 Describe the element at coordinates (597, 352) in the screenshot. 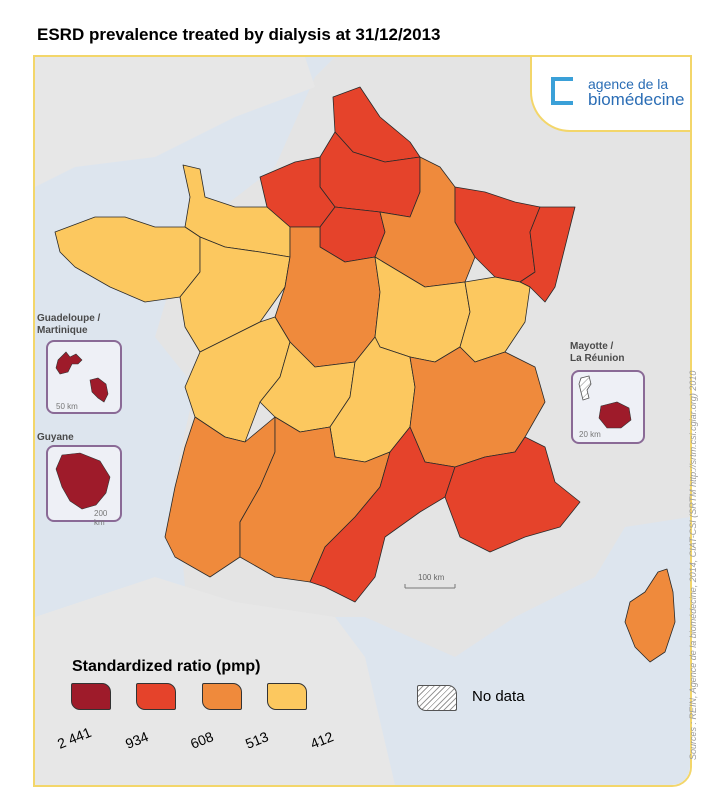

I see `inset-label-mayotte: Mayotte / La Réunion` at that location.